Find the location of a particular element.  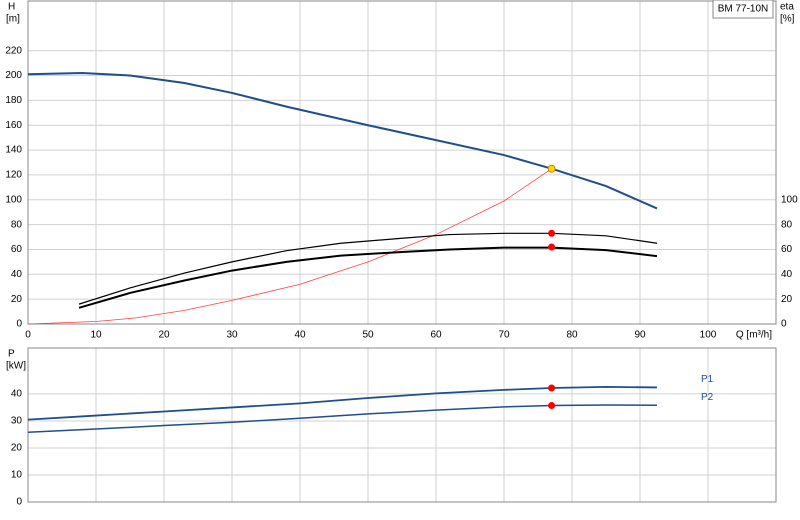

series-label: P1 is located at coordinates (707, 379).